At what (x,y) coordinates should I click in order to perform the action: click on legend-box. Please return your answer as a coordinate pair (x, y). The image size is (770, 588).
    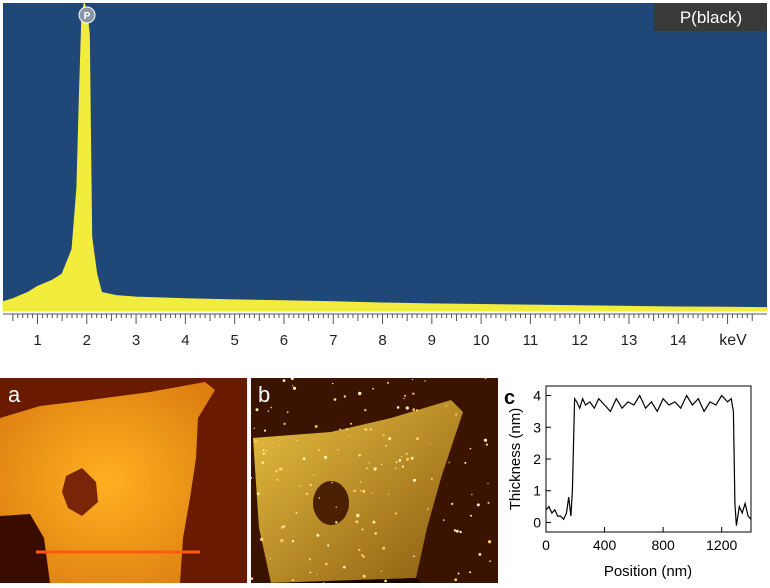
    Looking at the image, I should click on (710, 17).